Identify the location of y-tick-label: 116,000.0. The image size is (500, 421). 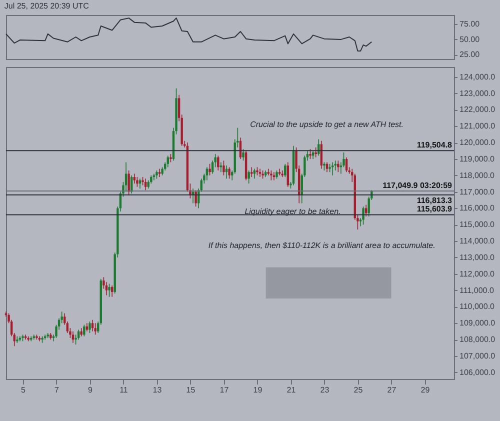
(478, 208).